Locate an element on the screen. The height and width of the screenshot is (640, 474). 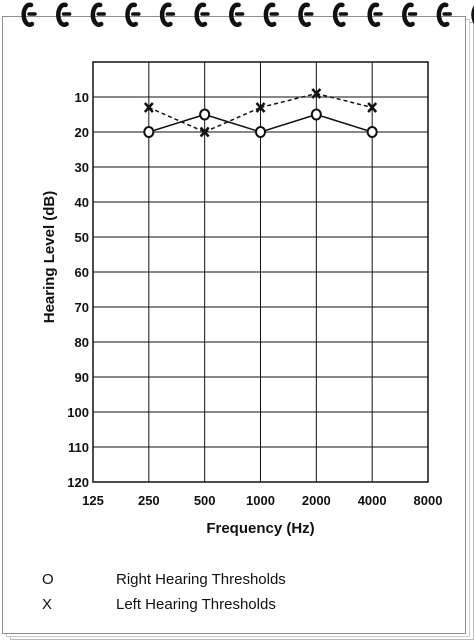
y-tick-label: 100 is located at coordinates (78, 412).